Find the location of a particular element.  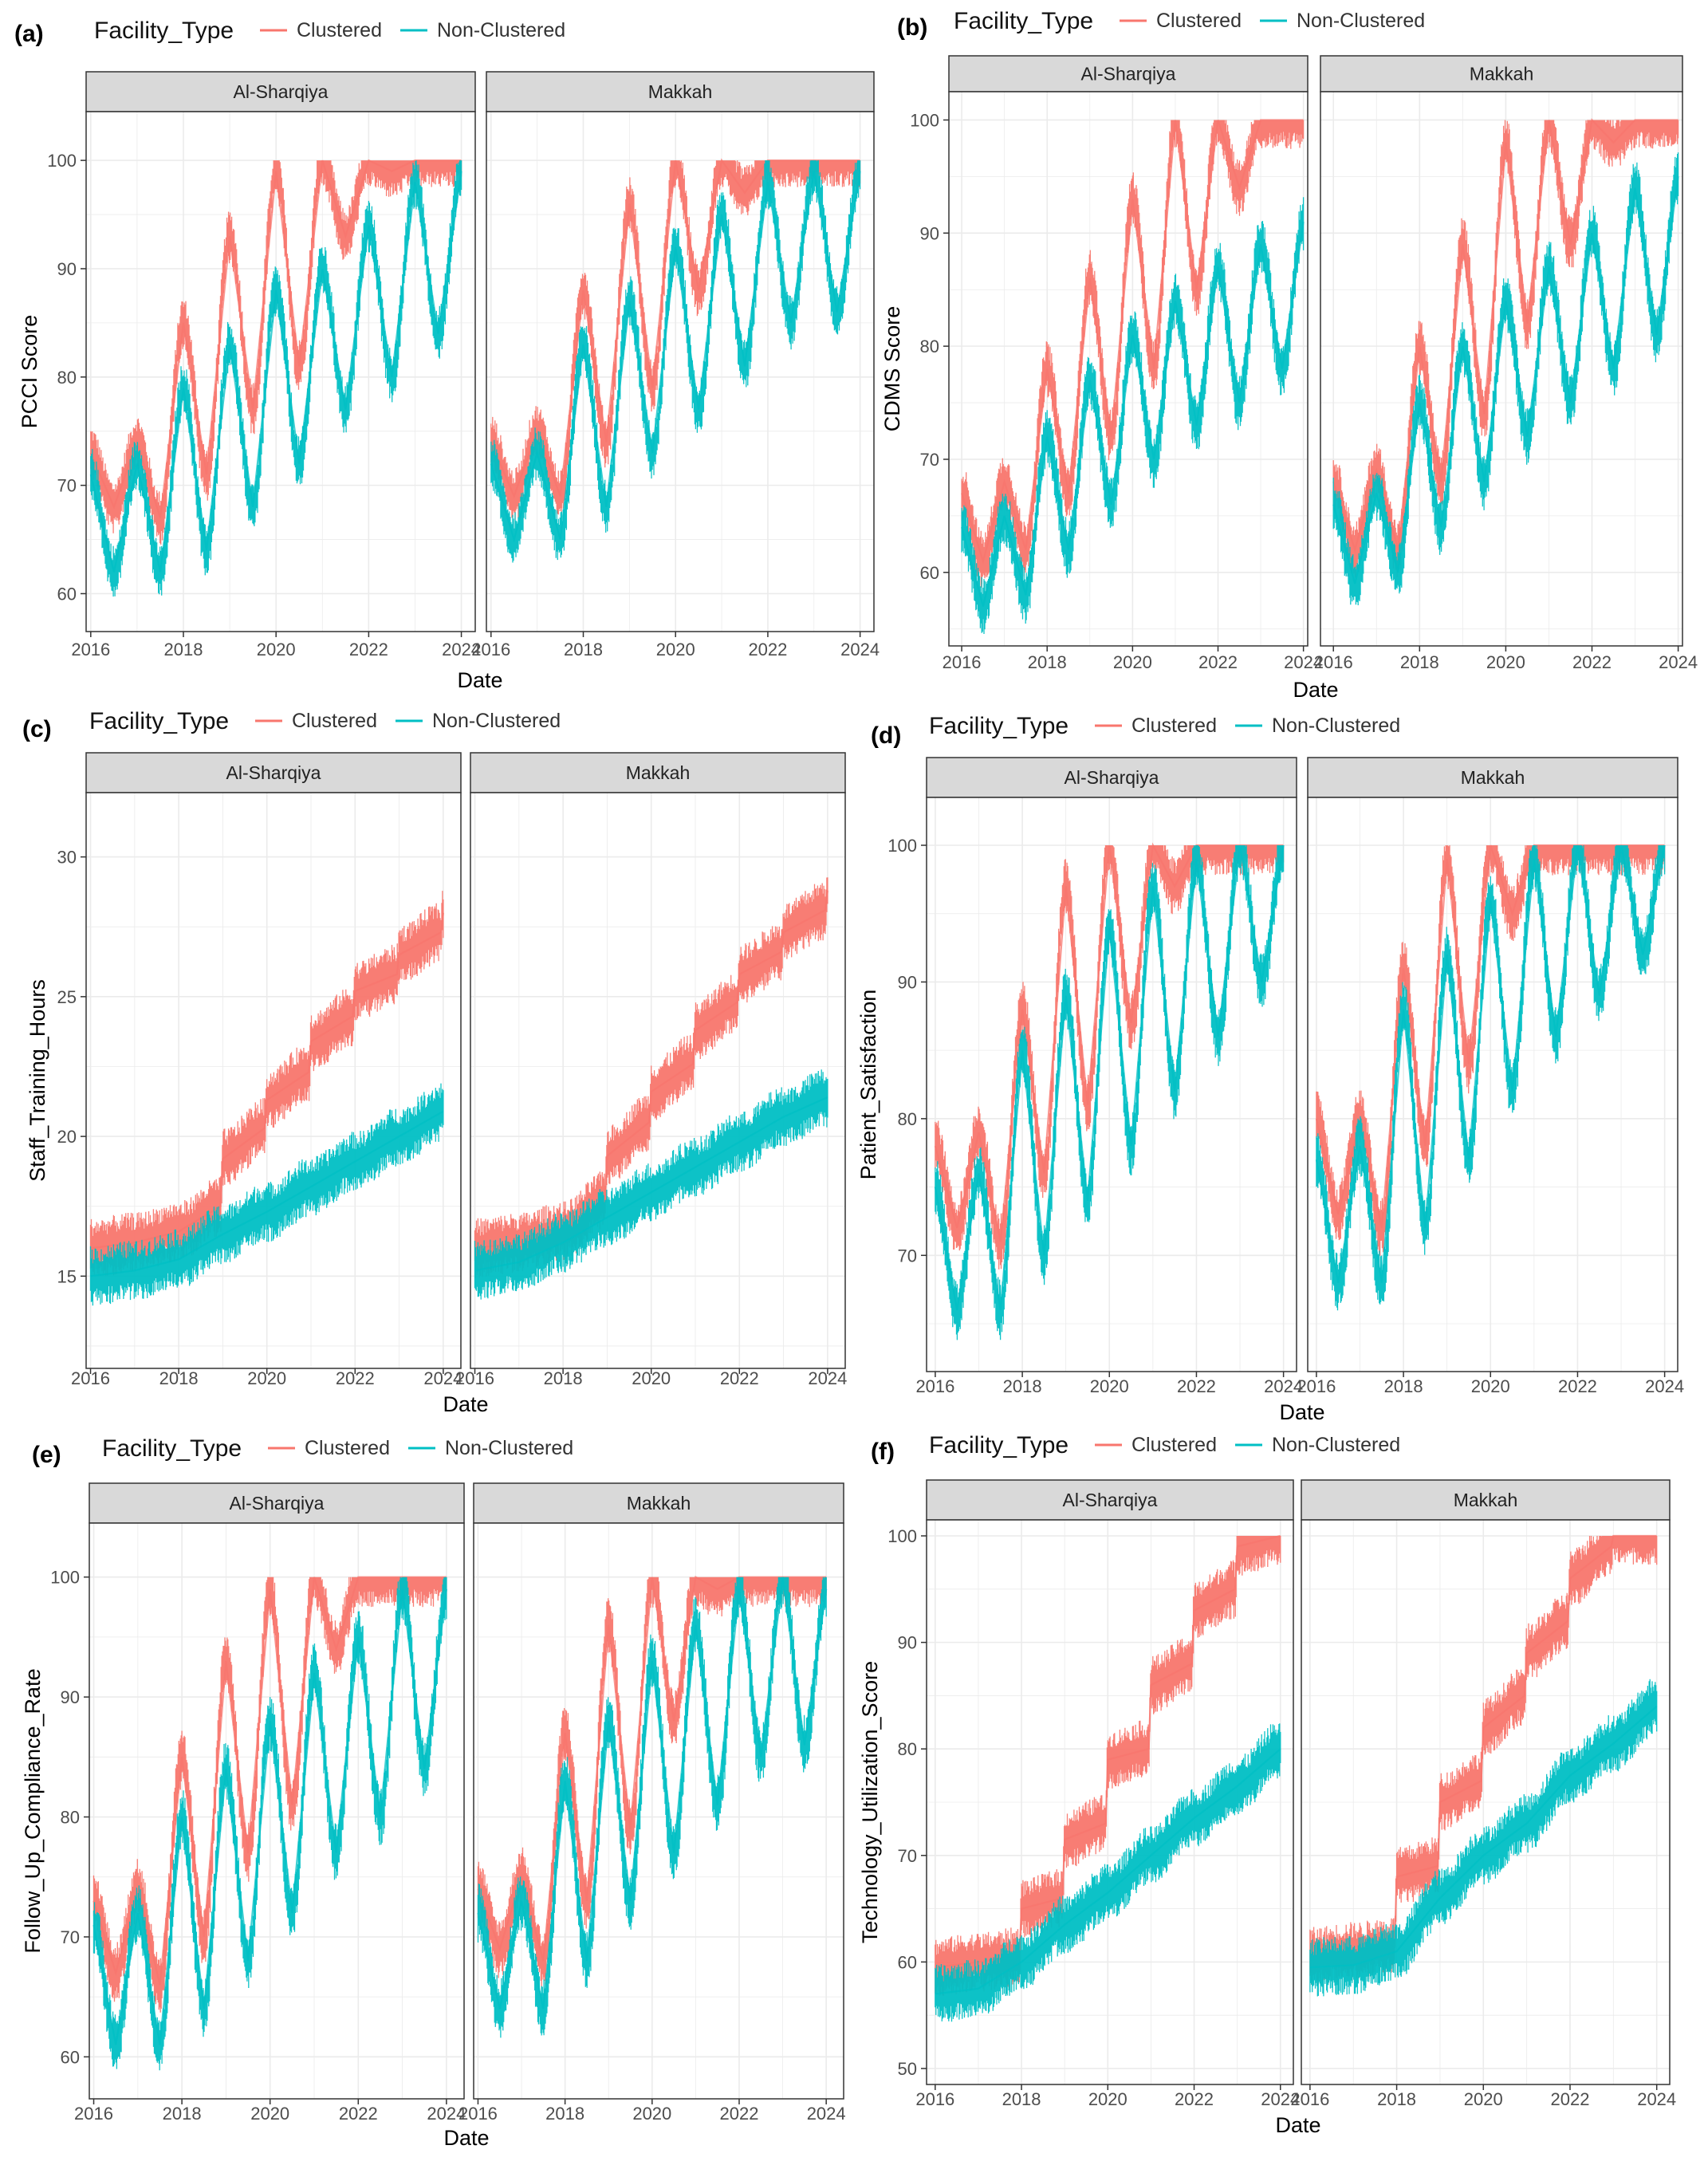

facet-al-sharqiya: Al-Sharqiya 2016 2018 2020 2022 2024 15 20 25 30 is located at coordinates (259, 1070).